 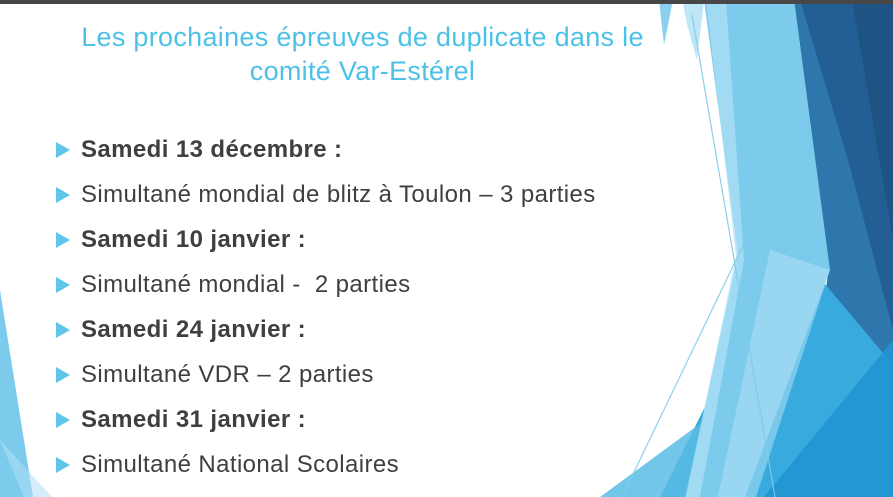 I want to click on deco-top-sliver, so click(x=666, y=22).